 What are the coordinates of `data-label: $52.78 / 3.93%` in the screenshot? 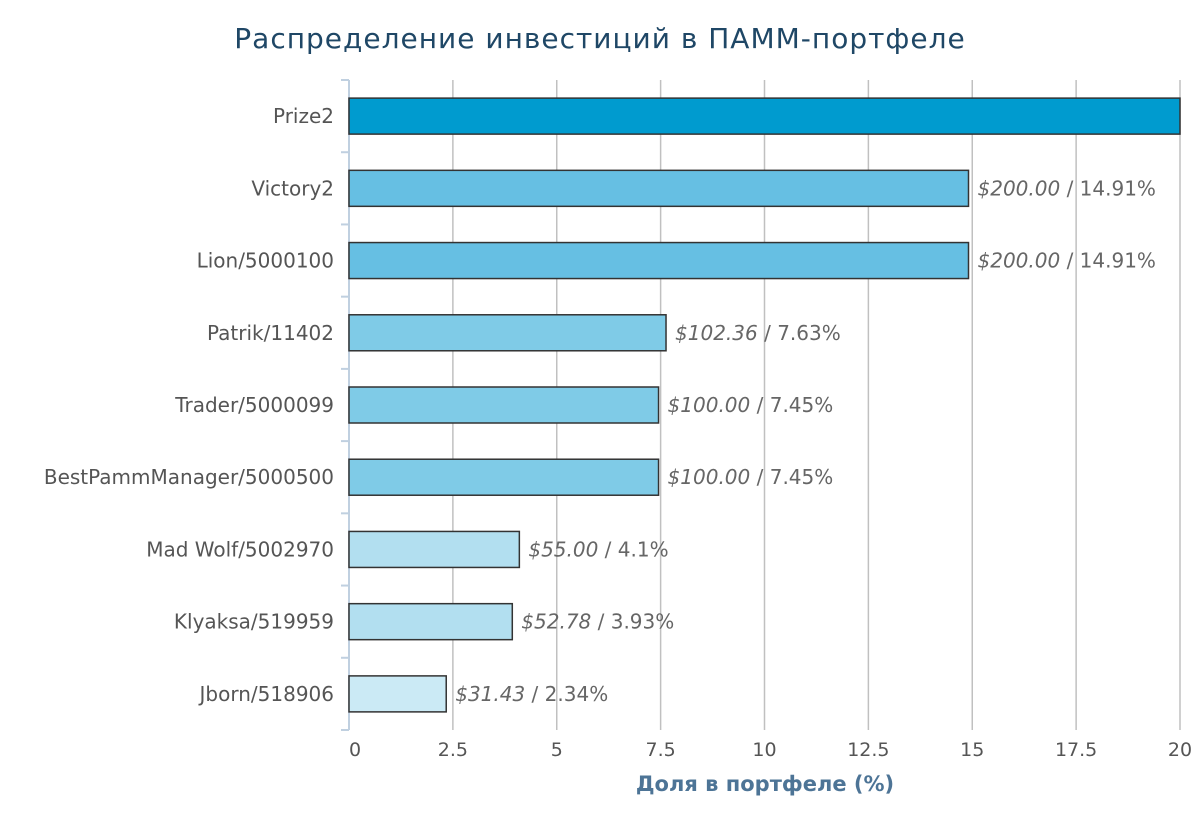 It's located at (597, 622).